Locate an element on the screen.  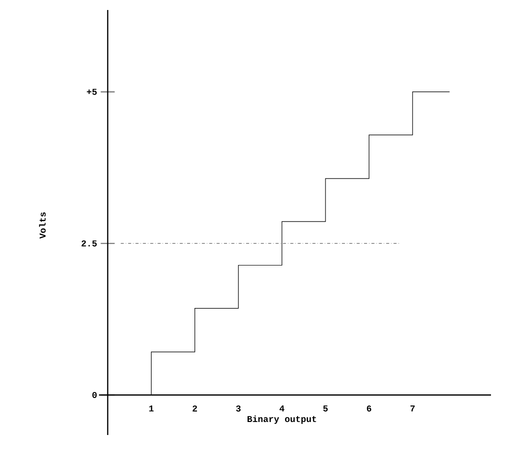
x-axis-title: Binary output is located at coordinates (282, 419).